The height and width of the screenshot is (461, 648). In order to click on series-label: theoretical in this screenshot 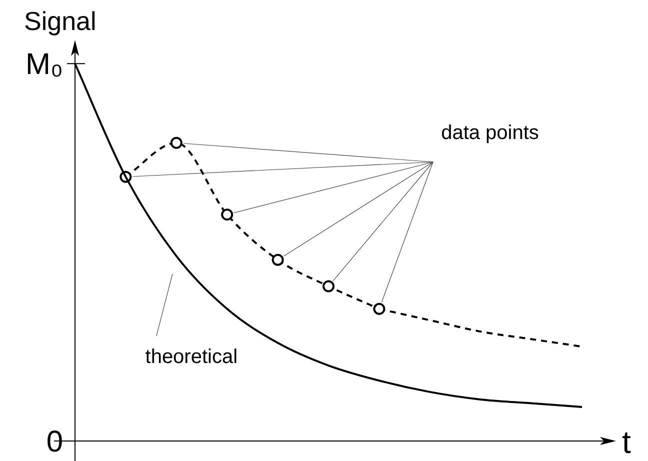, I will do `click(191, 357)`.